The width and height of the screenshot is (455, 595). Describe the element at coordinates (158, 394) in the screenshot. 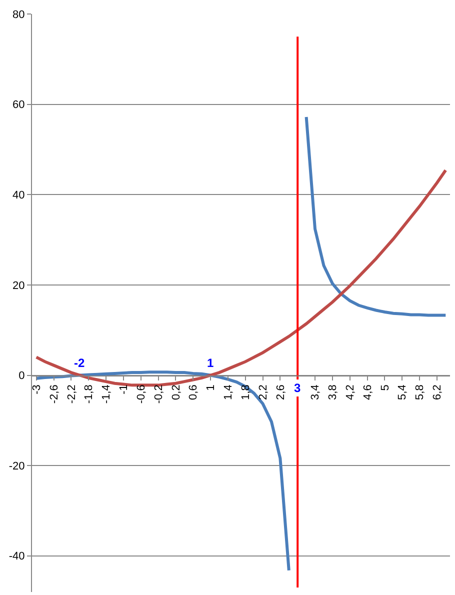

I see `x-tick-label: -0,2` at that location.